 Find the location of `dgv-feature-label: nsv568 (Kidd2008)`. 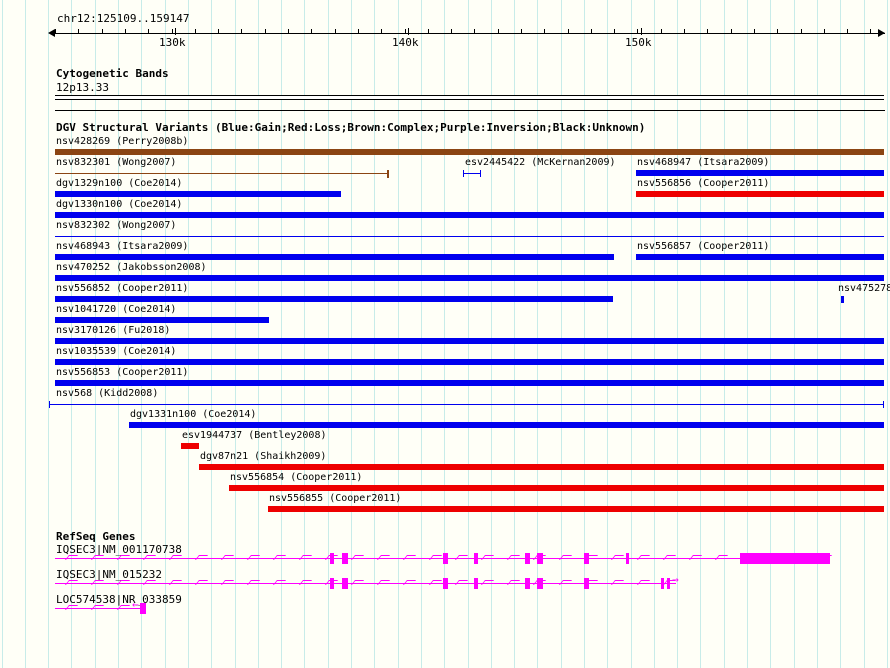

dgv-feature-label: nsv568 (Kidd2008) is located at coordinates (107, 393).